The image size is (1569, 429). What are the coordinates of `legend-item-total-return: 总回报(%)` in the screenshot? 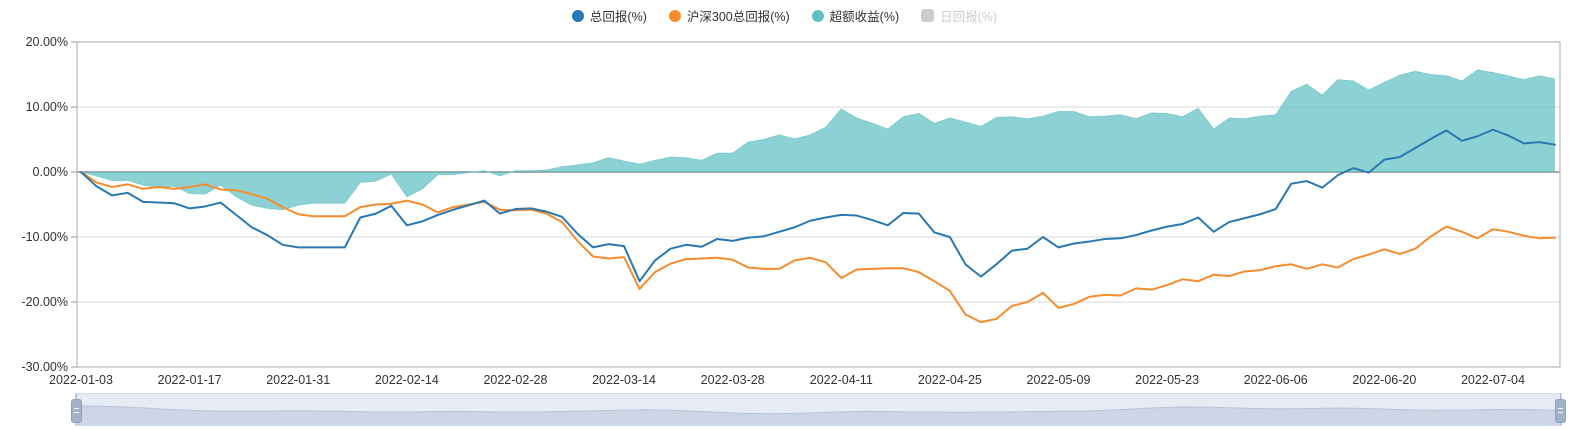 It's located at (609, 15).